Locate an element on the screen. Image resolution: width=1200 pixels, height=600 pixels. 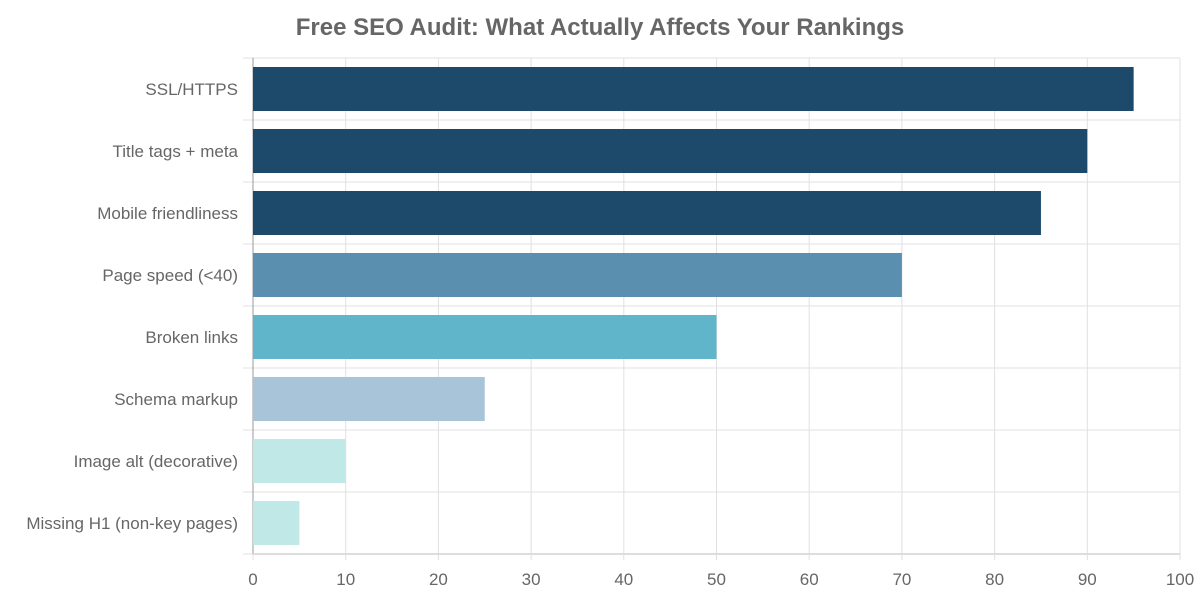
bar-missing-h1-non-key-pages is located at coordinates (276, 523).